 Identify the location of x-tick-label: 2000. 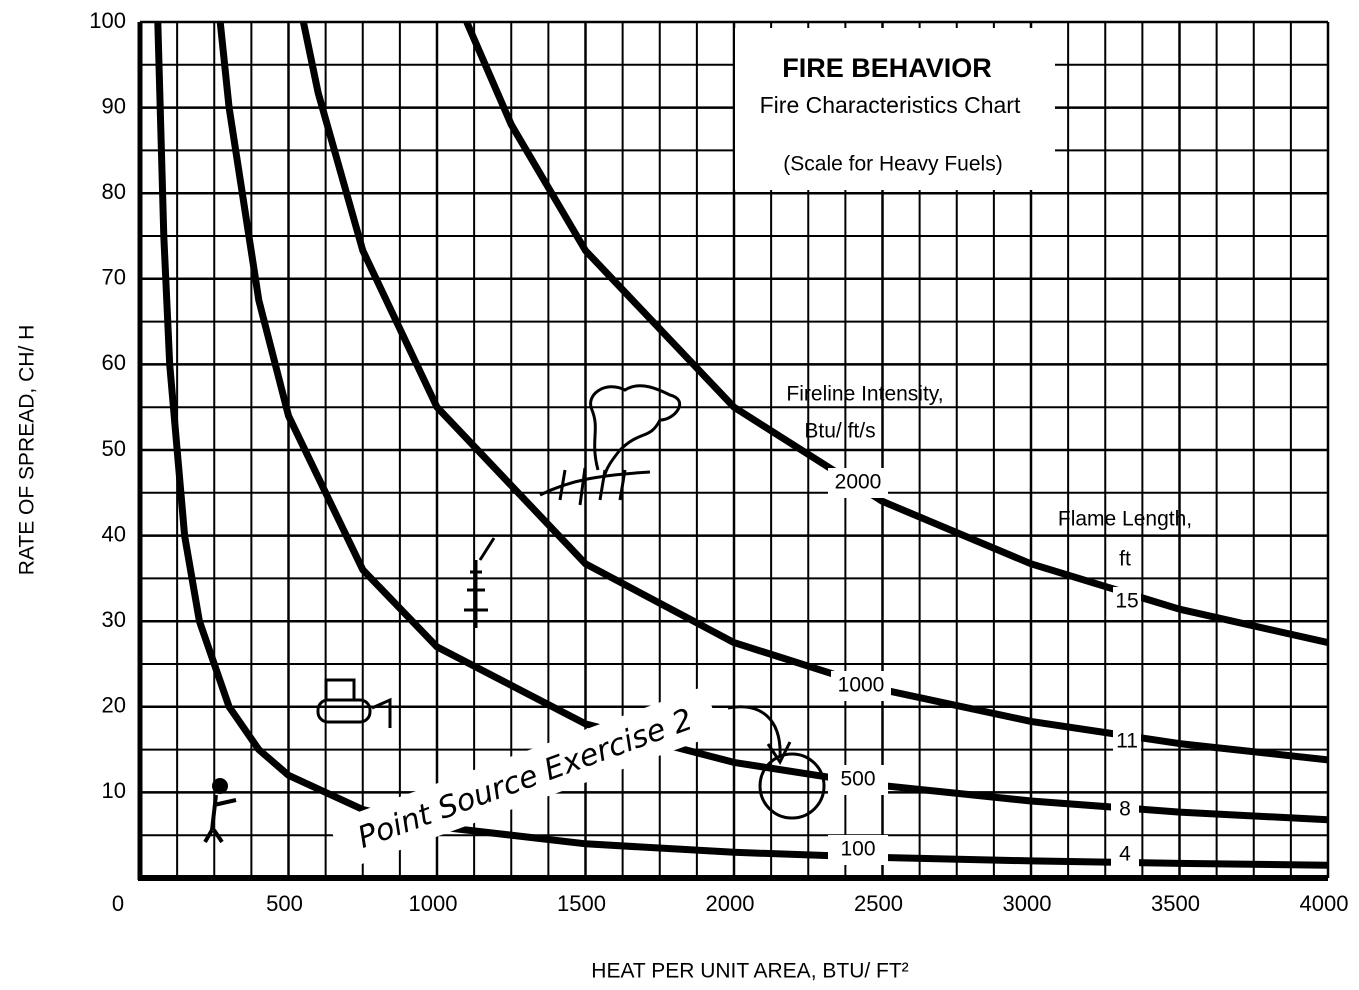
(730, 903).